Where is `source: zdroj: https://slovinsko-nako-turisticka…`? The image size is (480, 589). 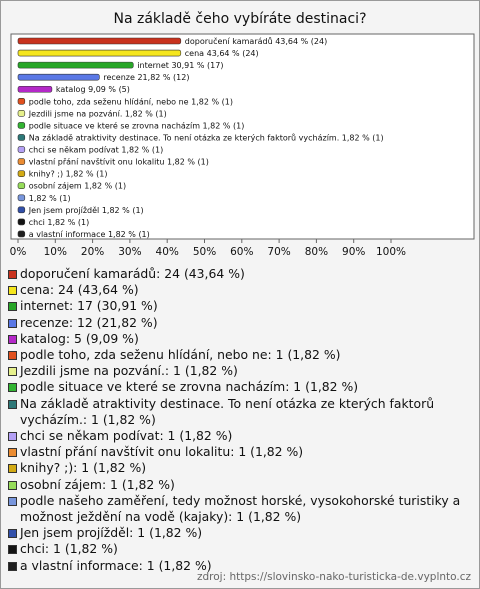
source: zdroj: https://slovinsko-nako-turisticka… is located at coordinates (333, 577).